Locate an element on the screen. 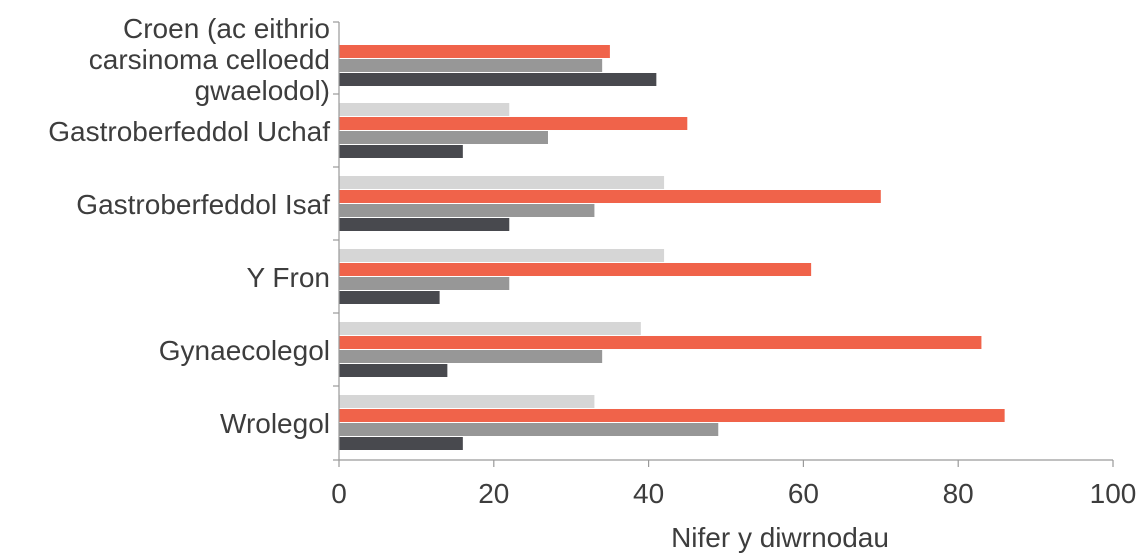  x-tick-label-5: 100 is located at coordinates (1113, 493).